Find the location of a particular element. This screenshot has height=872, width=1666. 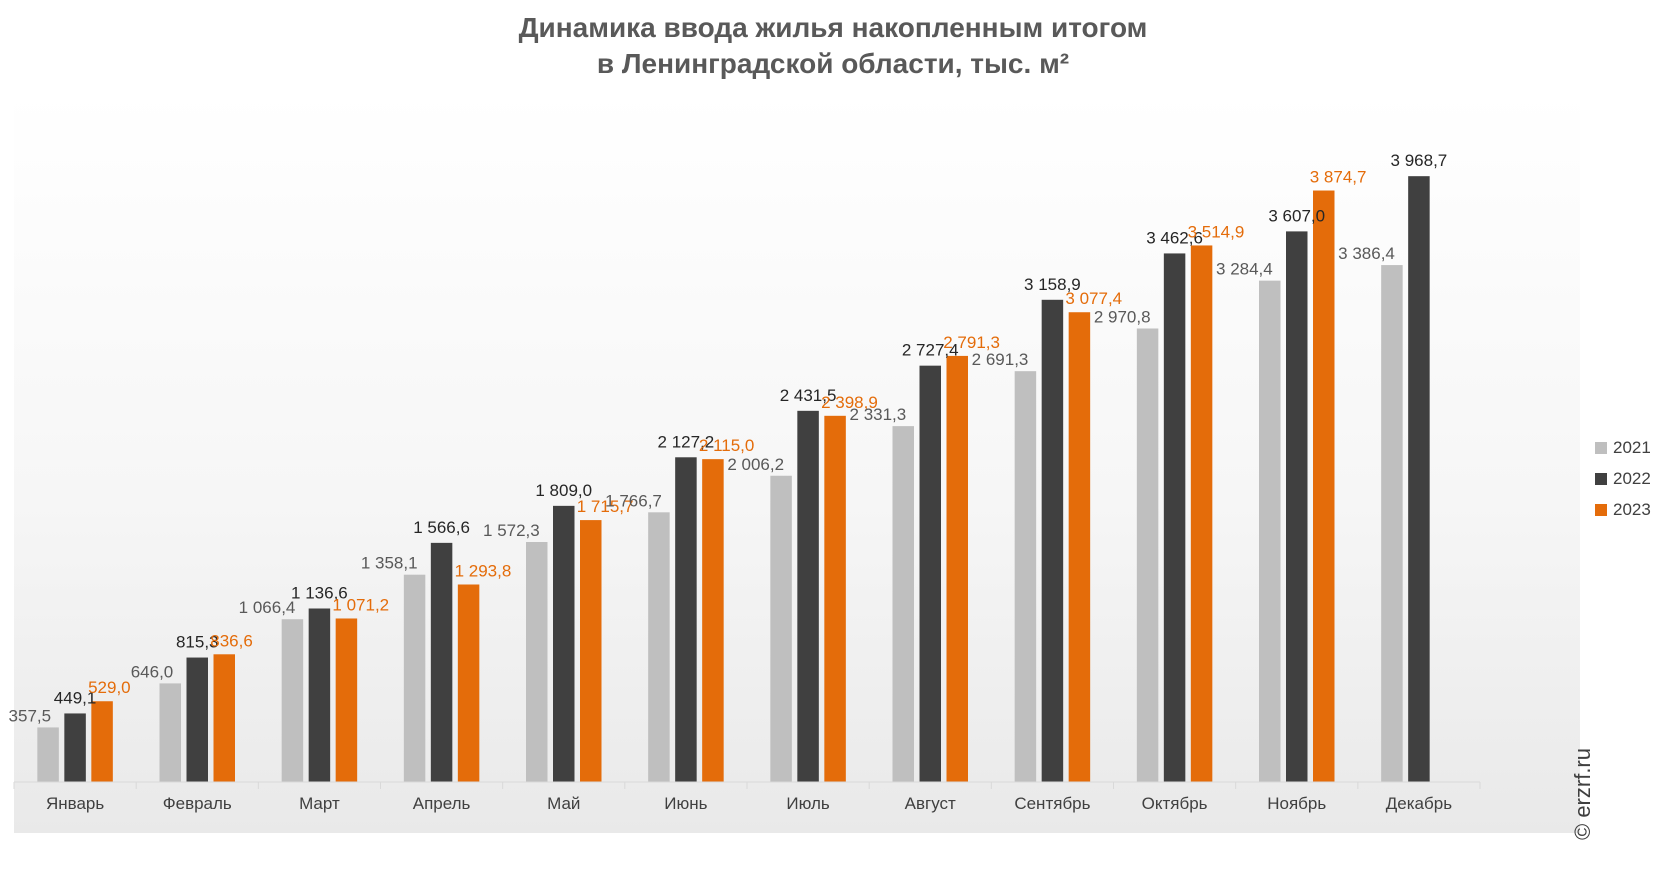

legend-label-2023: 2023 is located at coordinates (1632, 509).